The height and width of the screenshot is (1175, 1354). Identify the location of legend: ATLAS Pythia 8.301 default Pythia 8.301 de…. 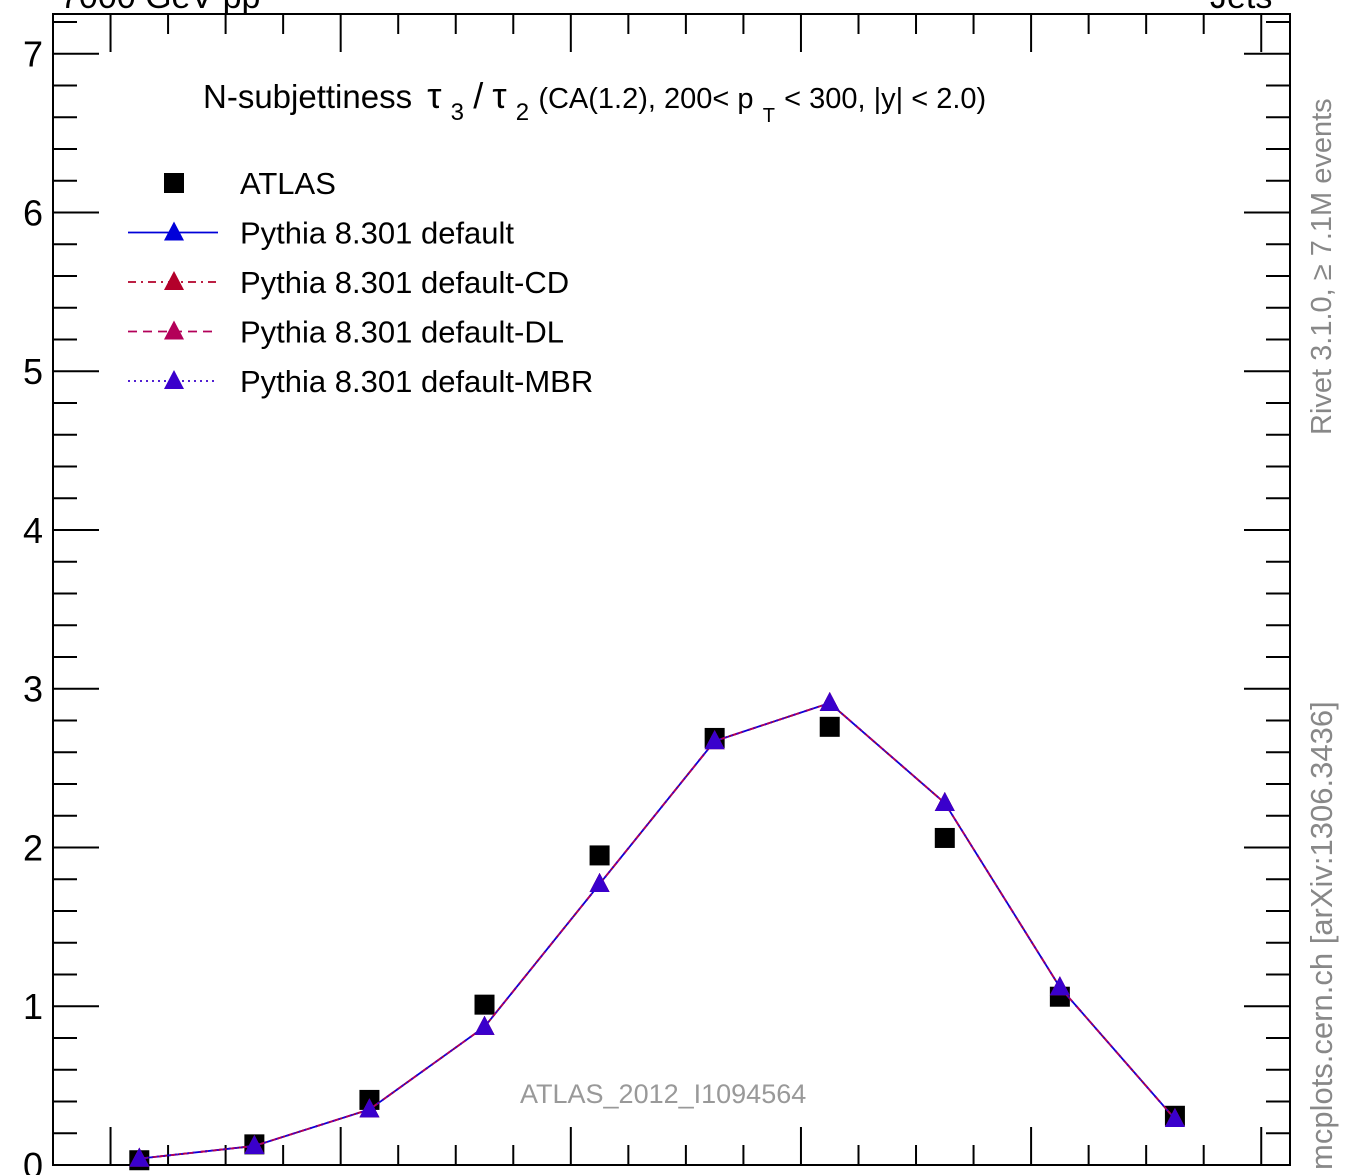
(360, 282).